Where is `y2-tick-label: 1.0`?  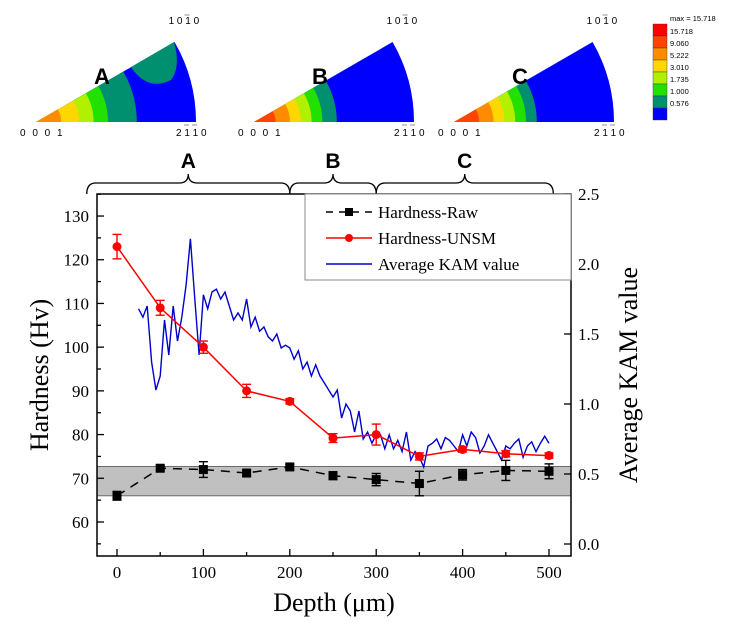
y2-tick-label: 1.0 is located at coordinates (588, 404).